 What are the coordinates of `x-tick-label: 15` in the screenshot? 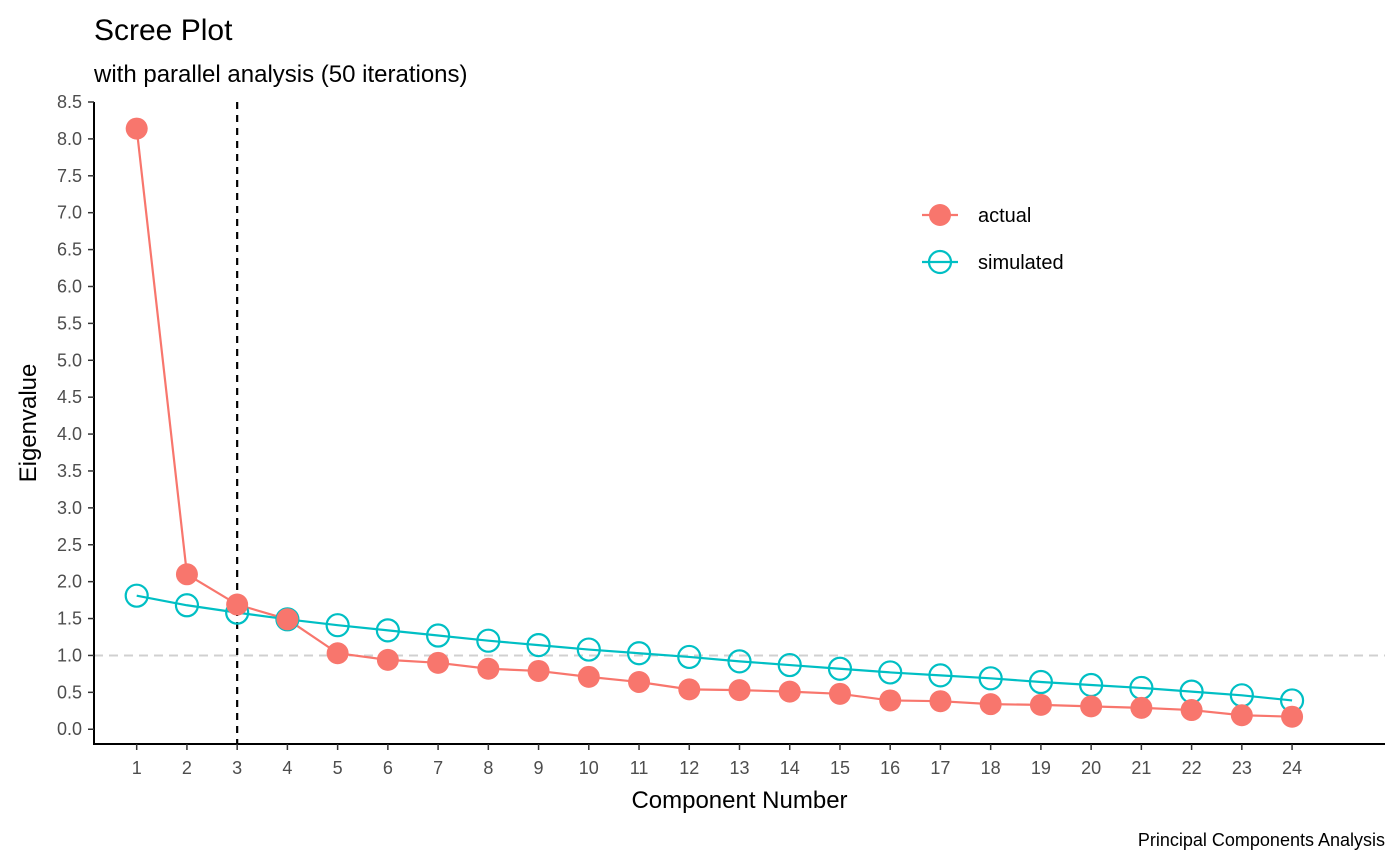 It's located at (840, 768).